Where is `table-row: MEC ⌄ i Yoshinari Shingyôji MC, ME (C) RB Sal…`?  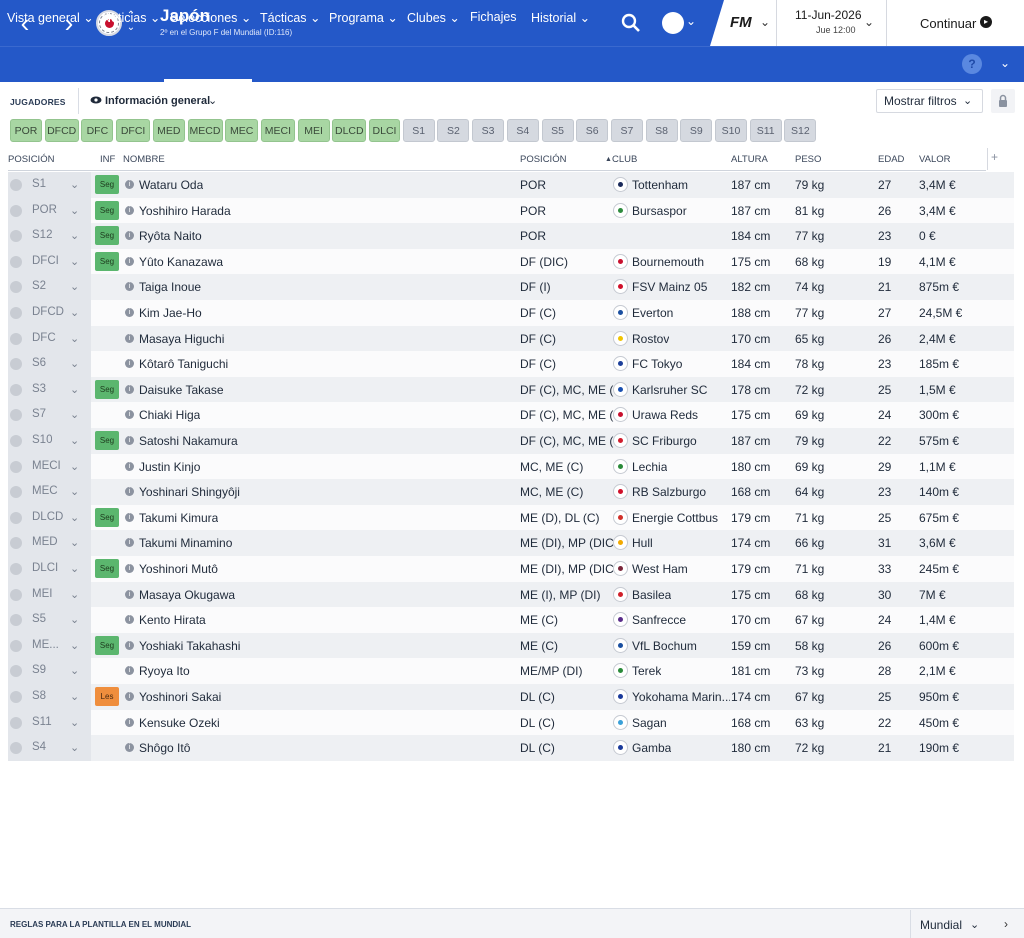 table-row: MEC ⌄ i Yoshinari Shingyôji MC, ME (C) RB Sal… is located at coordinates (511, 492).